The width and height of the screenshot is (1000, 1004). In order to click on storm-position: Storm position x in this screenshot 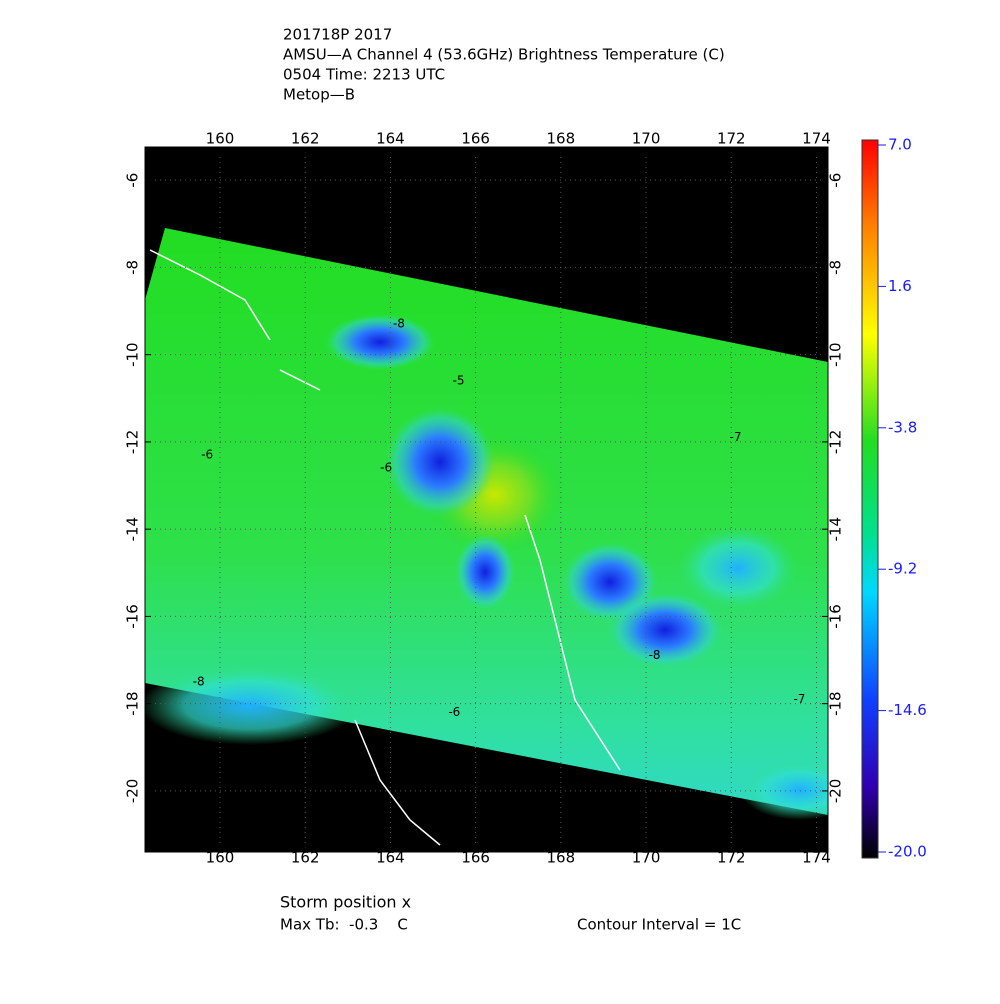, I will do `click(345, 902)`.